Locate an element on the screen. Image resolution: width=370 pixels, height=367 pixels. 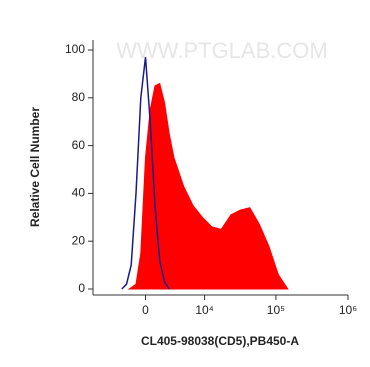
y-tick-label: 20 is located at coordinates (79, 240).